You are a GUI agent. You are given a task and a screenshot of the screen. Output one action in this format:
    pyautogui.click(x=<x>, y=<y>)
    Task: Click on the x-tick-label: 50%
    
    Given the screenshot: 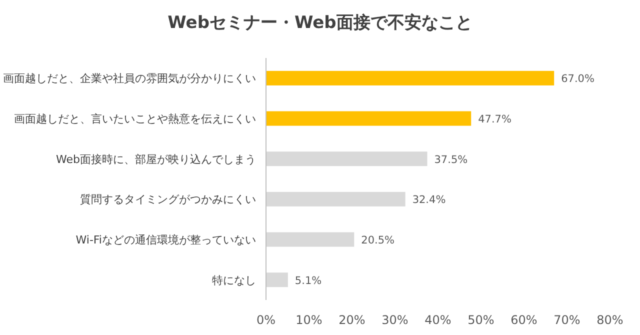 What is the action you would take?
    pyautogui.click(x=481, y=320)
    